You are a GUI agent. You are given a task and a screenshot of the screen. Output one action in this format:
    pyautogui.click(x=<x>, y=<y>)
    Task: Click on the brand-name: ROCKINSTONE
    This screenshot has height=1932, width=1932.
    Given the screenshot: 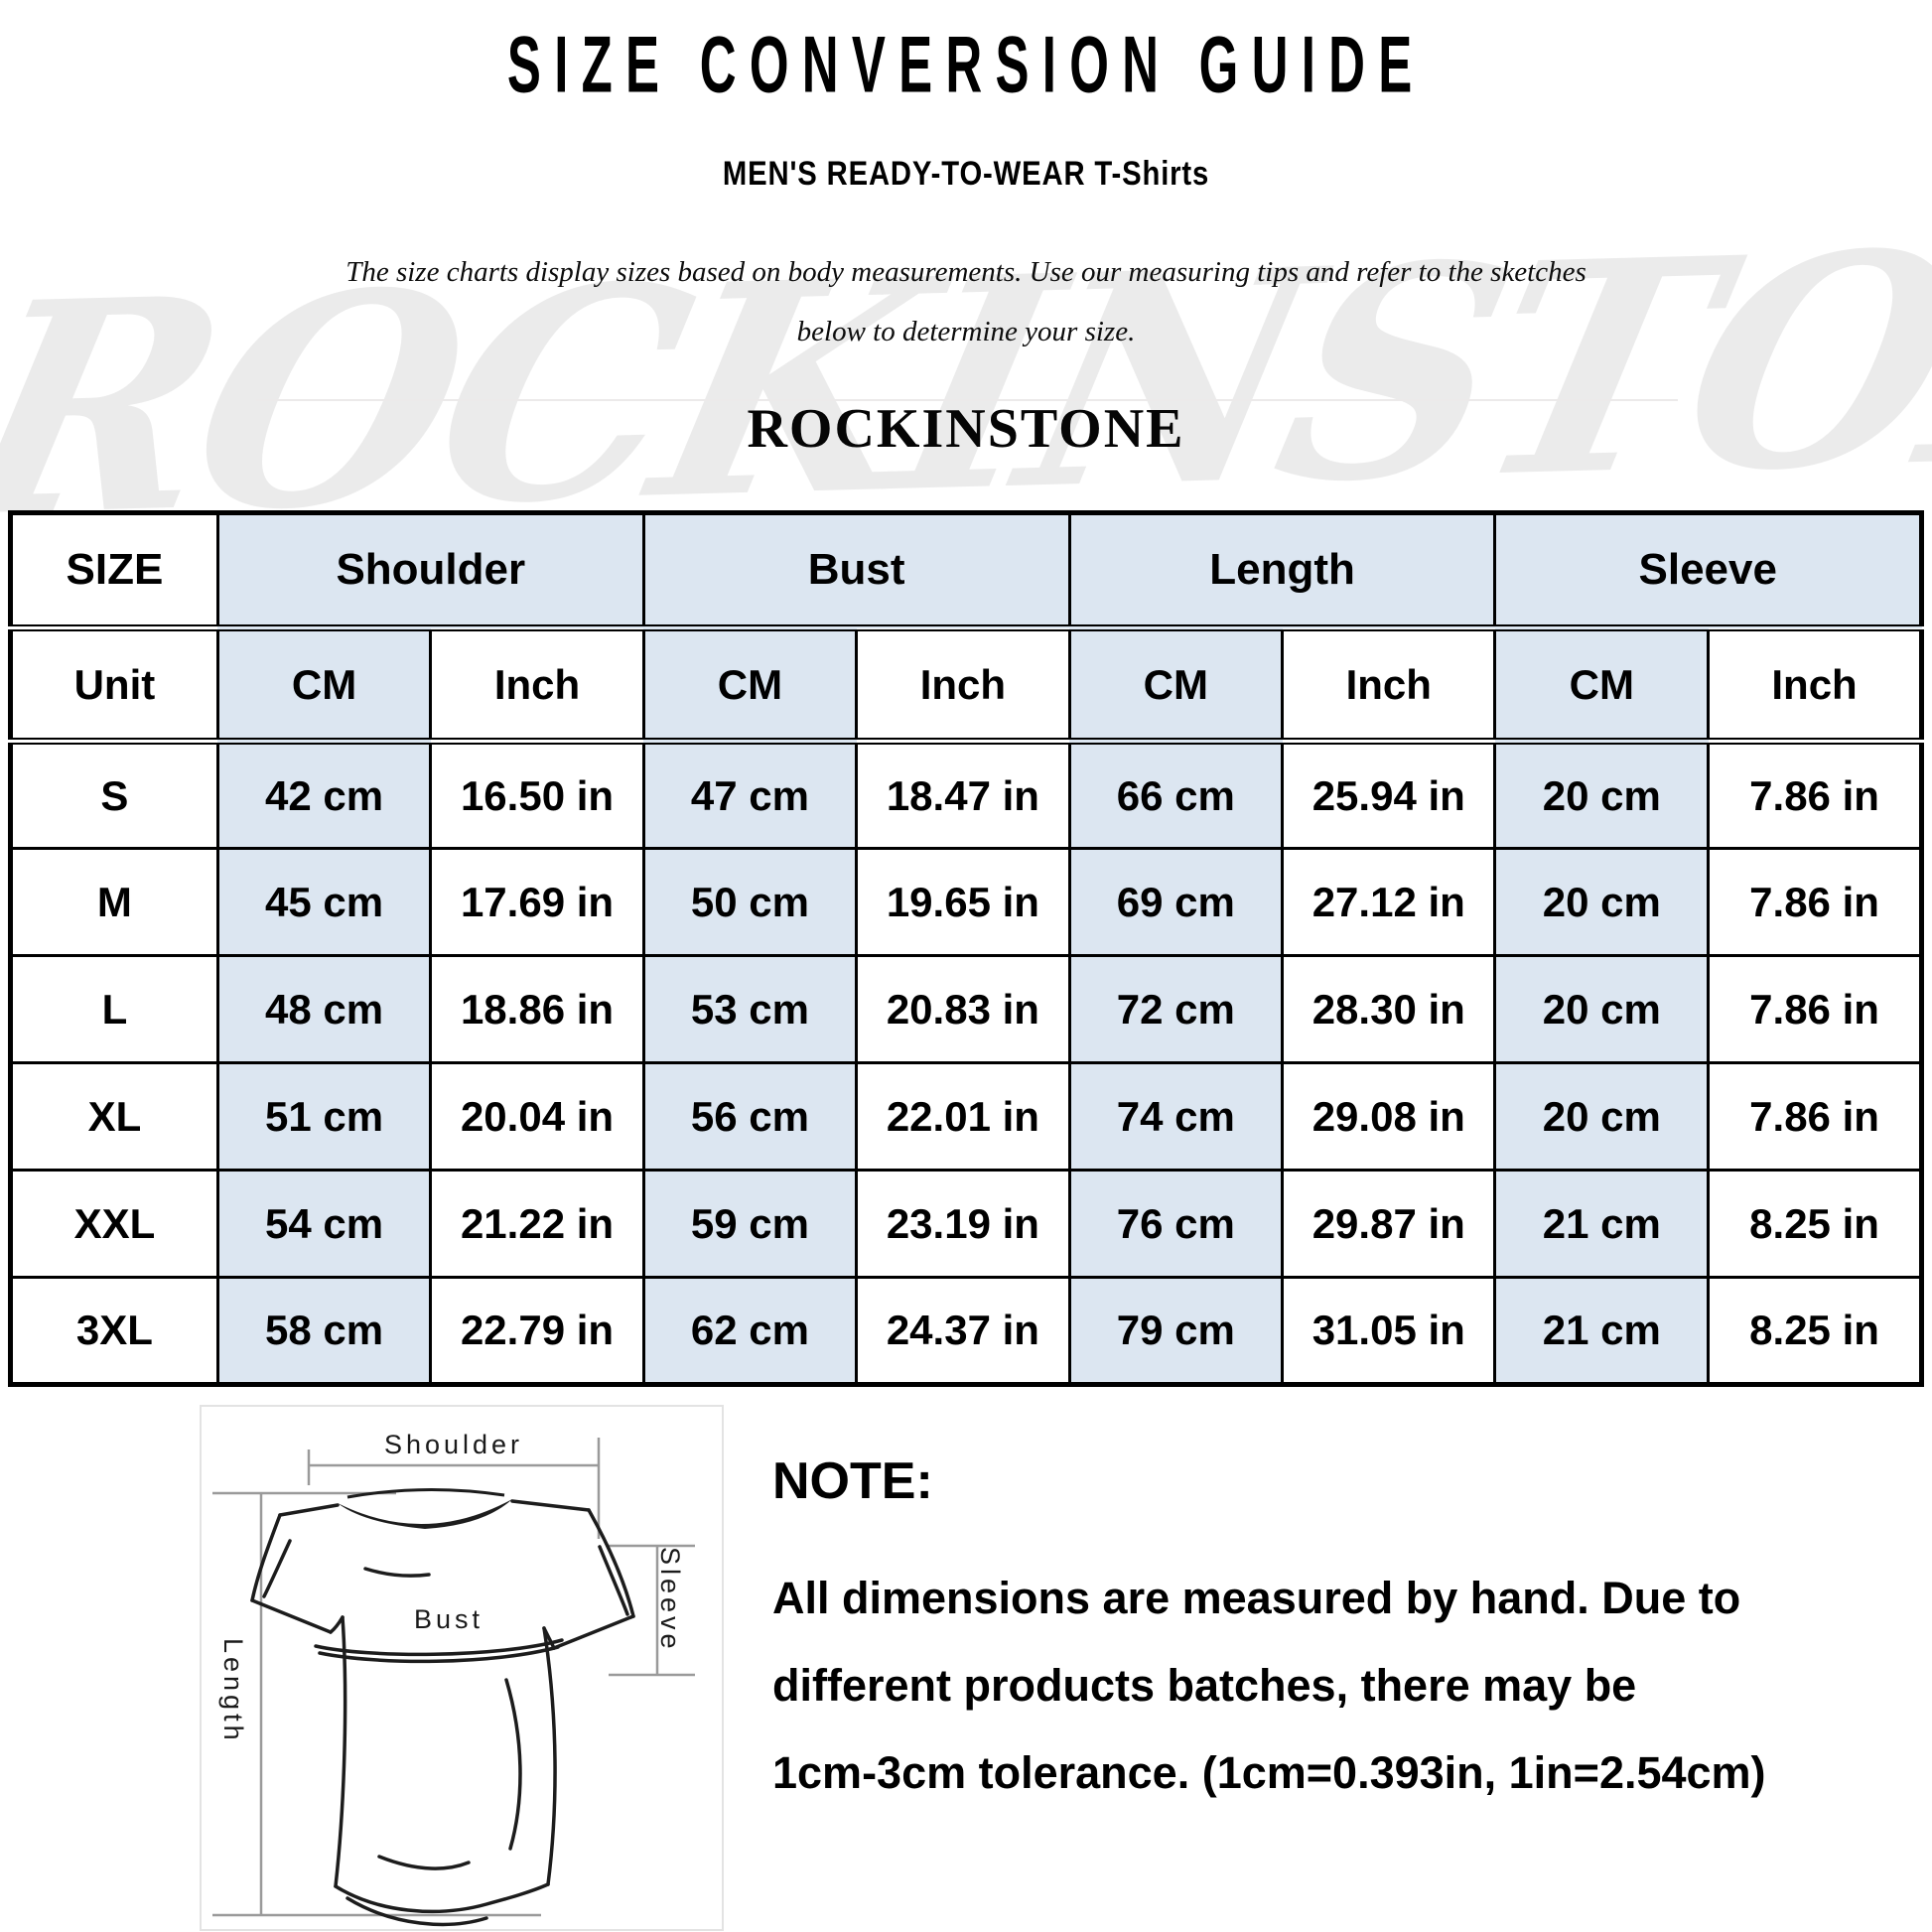 What is the action you would take?
    pyautogui.click(x=966, y=429)
    